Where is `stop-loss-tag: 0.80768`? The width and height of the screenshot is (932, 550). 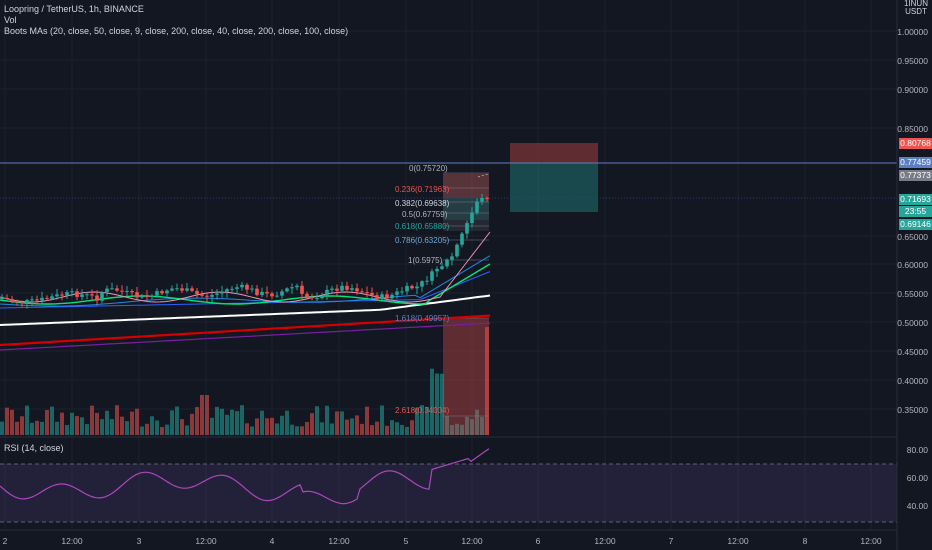
stop-loss-tag: 0.80768 is located at coordinates (915, 143).